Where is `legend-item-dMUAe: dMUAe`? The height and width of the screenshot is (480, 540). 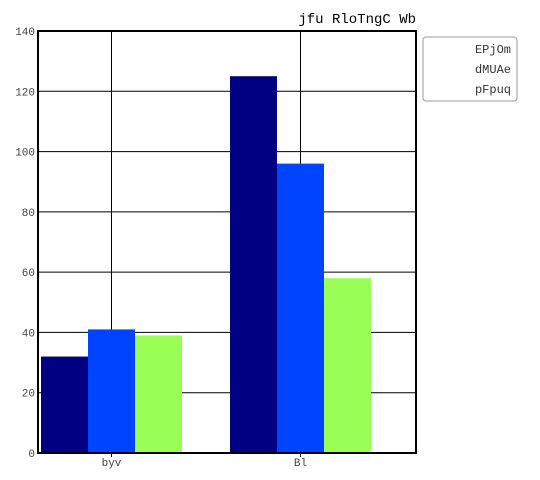 legend-item-dMUAe: dMUAe is located at coordinates (493, 70).